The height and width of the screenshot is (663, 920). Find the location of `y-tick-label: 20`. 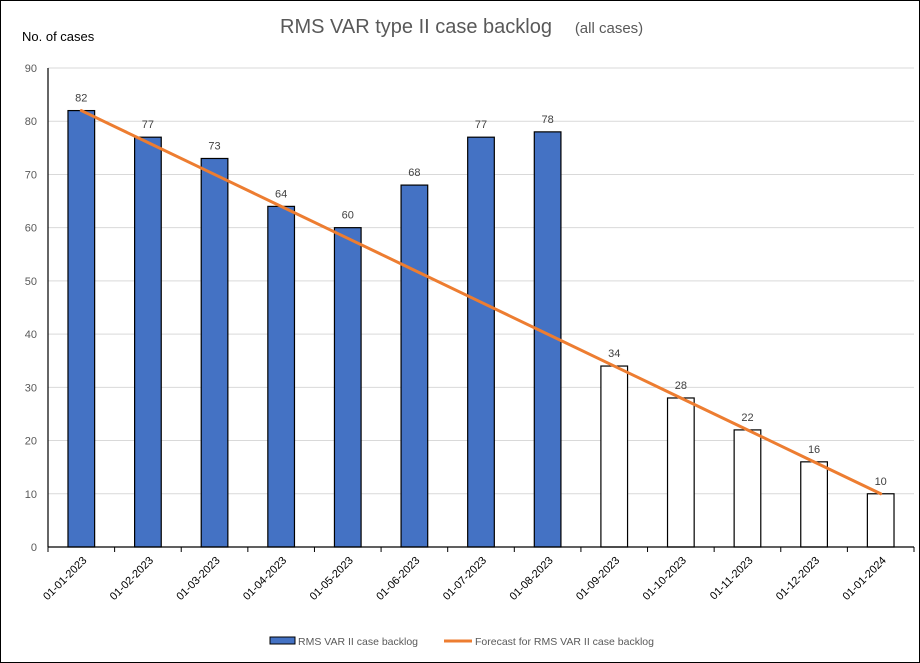

y-tick-label: 20 is located at coordinates (31, 442).